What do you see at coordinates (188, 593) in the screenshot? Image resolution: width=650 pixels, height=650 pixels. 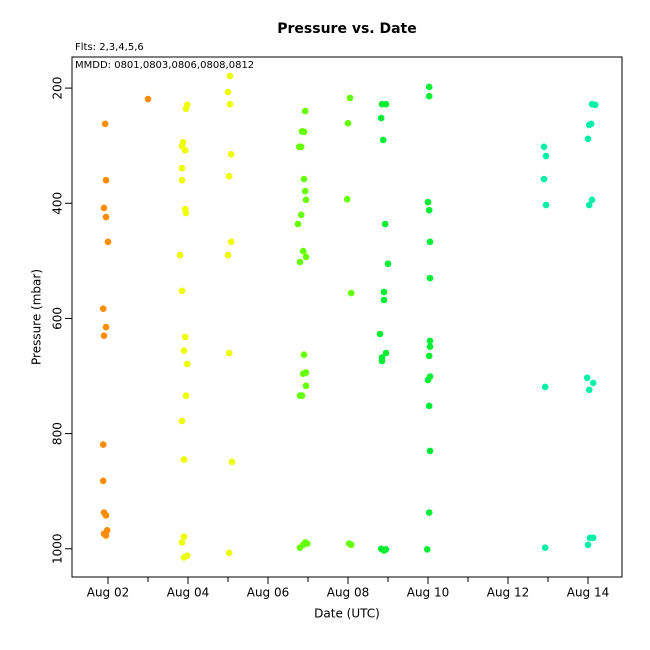 I see `x-tick-label: Aug 04` at bounding box center [188, 593].